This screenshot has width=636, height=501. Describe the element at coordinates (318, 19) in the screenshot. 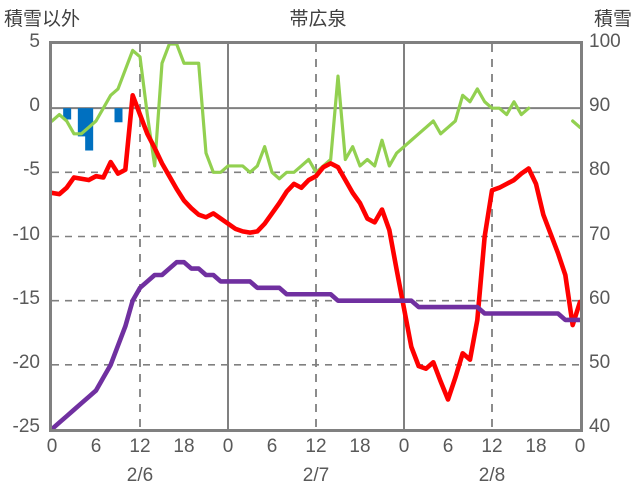

I see `page-title: 帯広泉` at that location.